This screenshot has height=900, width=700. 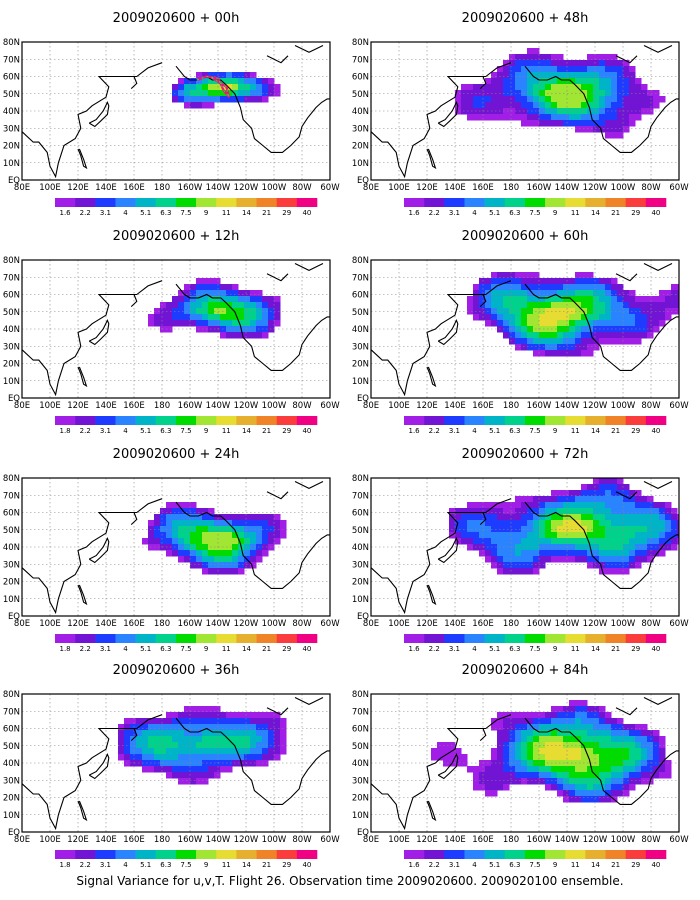 I want to click on y-tick-label: 80N, so click(x=360, y=479).